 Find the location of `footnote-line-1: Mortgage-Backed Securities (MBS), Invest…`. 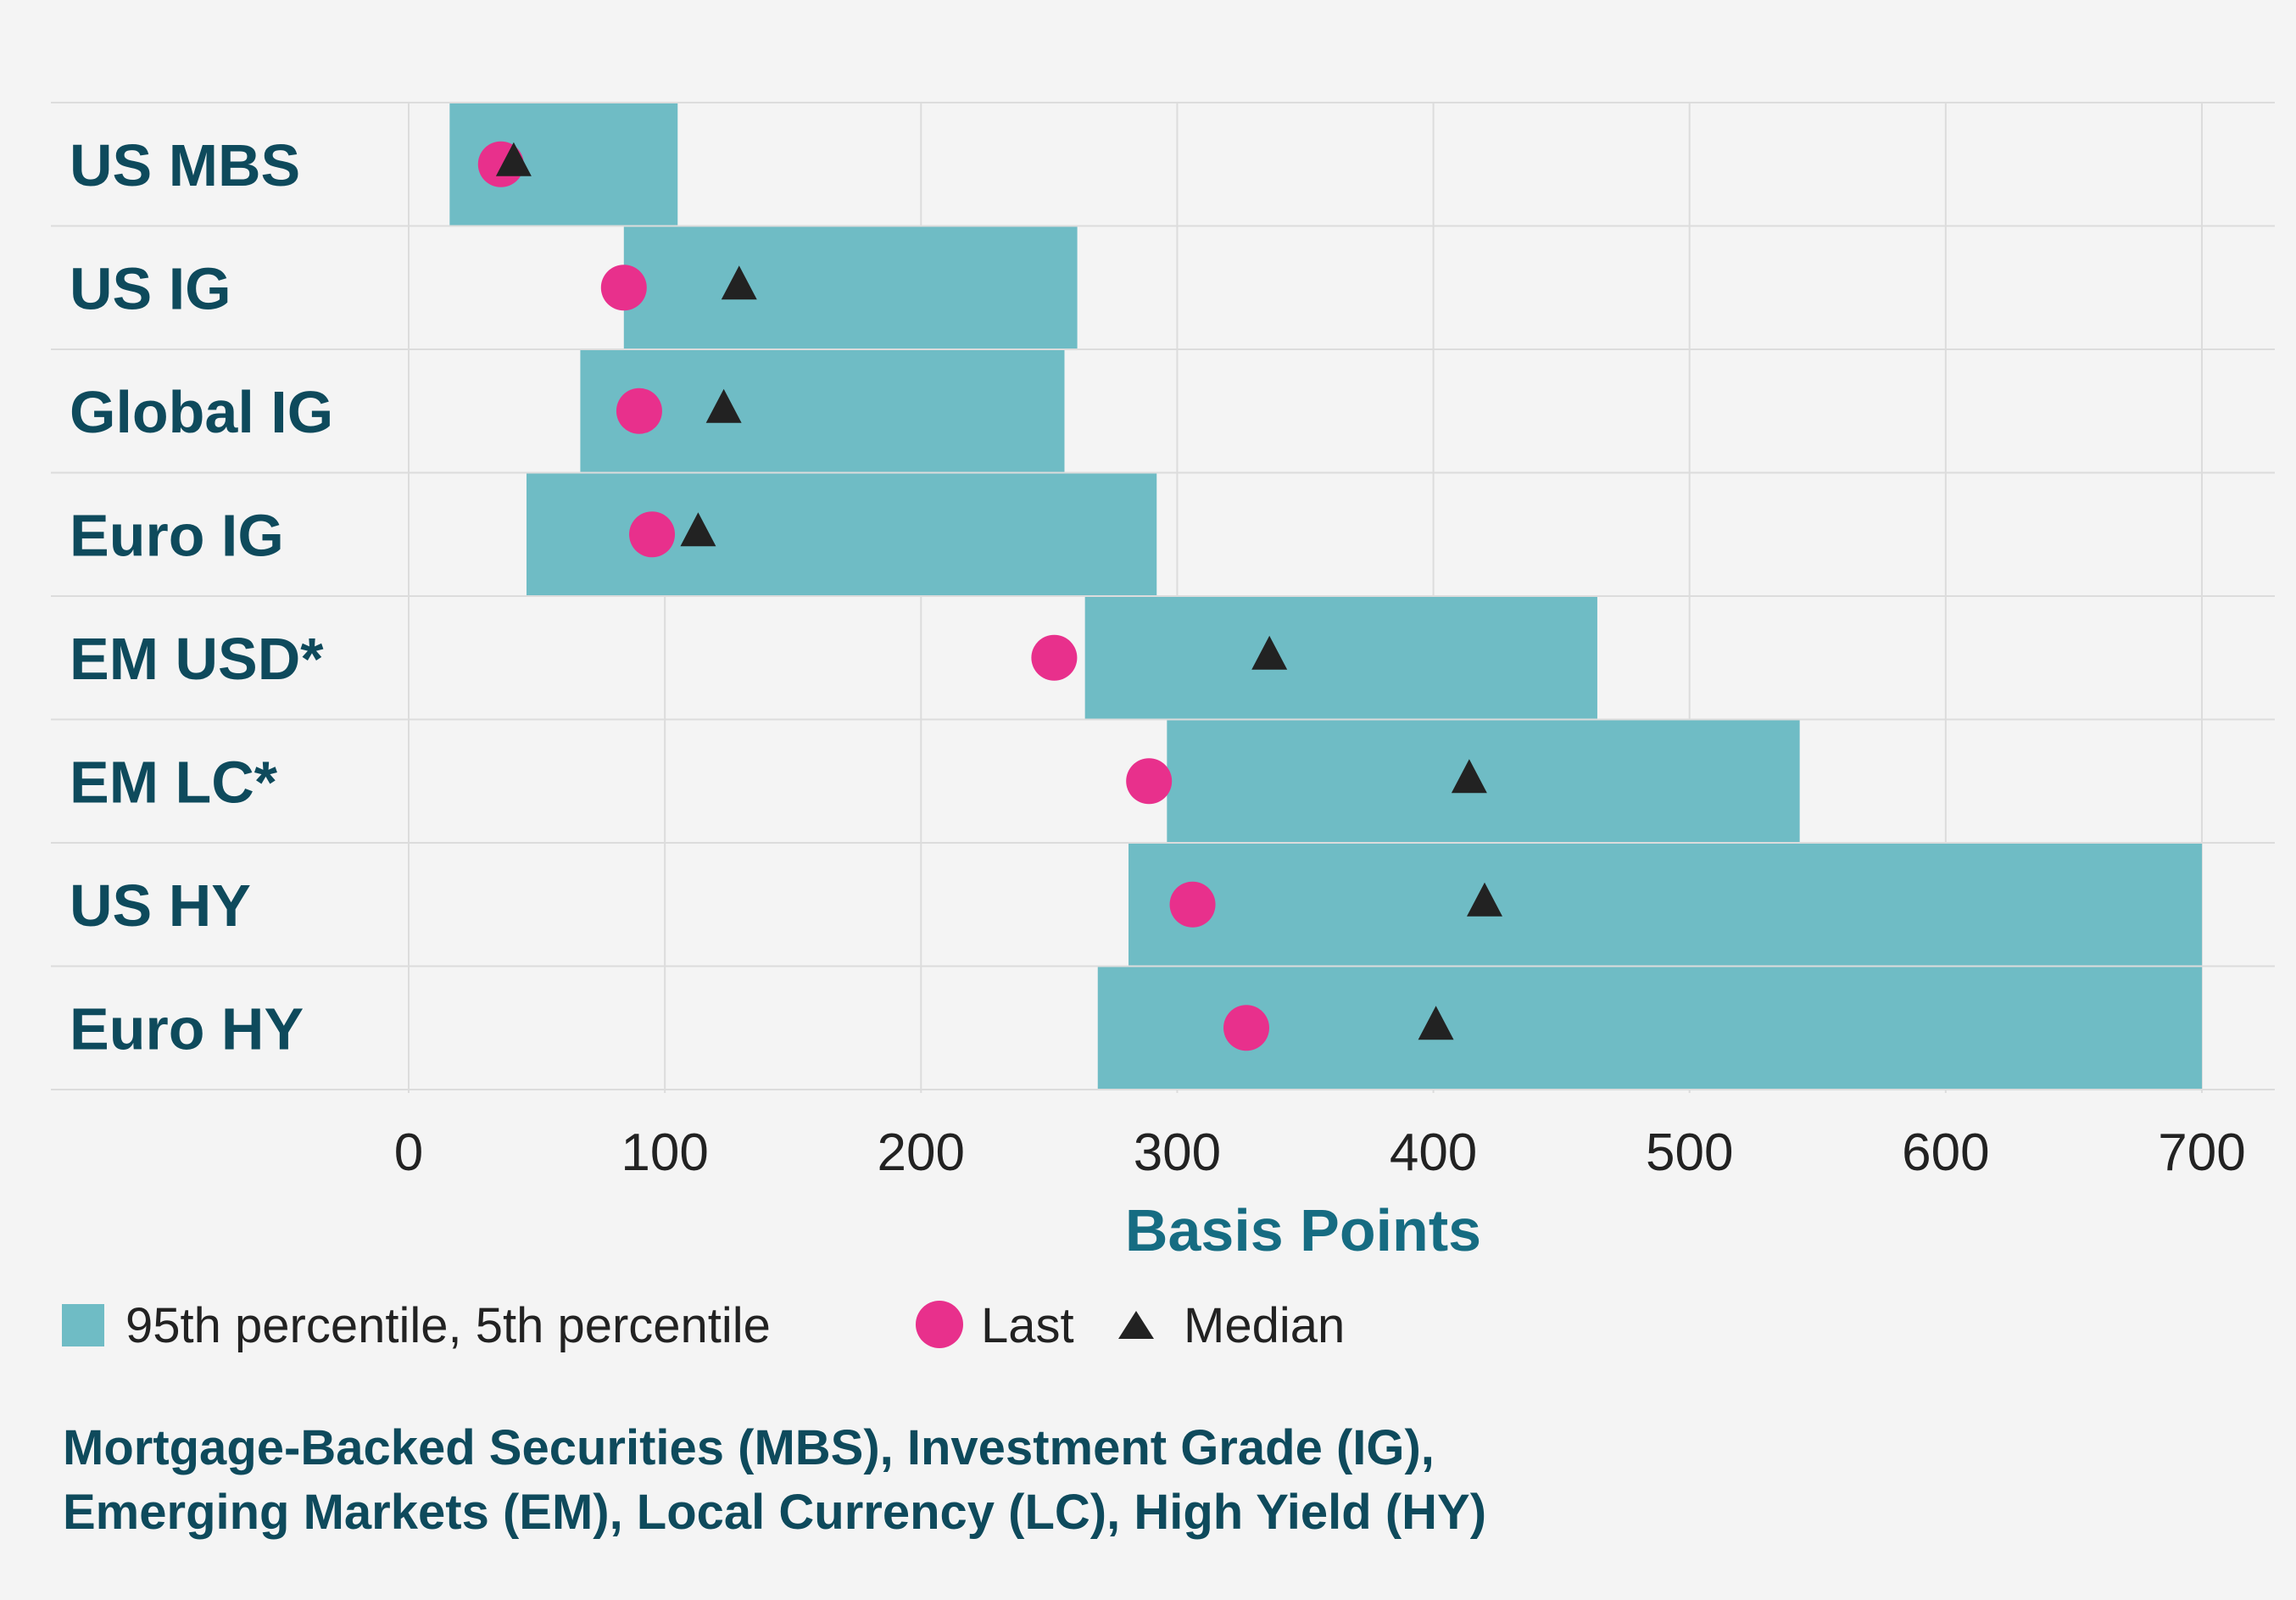

footnote-line-1: Mortgage-Backed Securities (MBS), Invest… is located at coordinates (749, 1447).